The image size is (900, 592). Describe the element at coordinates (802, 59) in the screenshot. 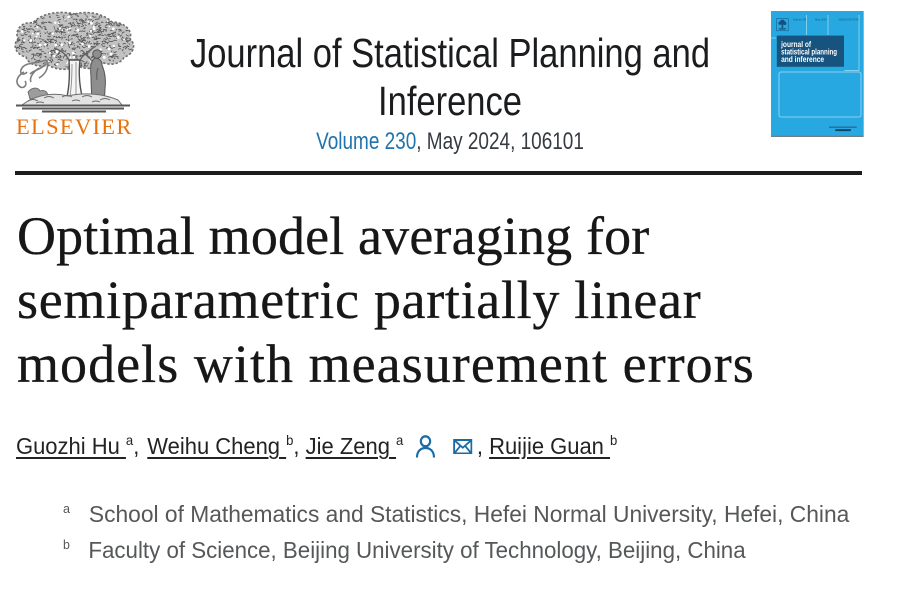

I see `svg-text: and inference` at that location.